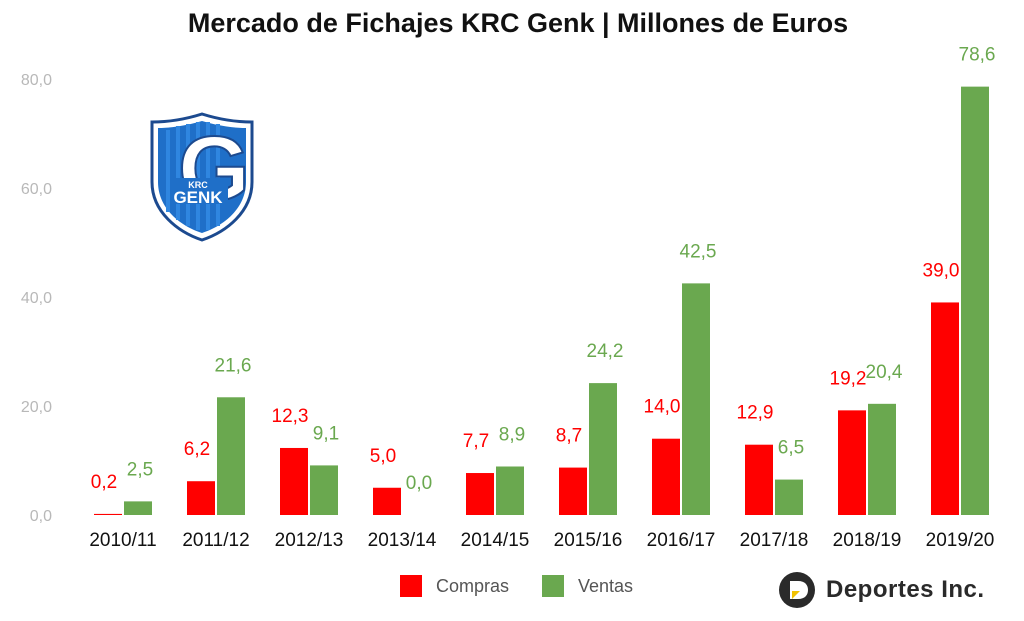 Image resolution: width=1024 pixels, height=621 pixels. What do you see at coordinates (569, 436) in the screenshot?
I see `data-label-compras: 8,7` at bounding box center [569, 436].